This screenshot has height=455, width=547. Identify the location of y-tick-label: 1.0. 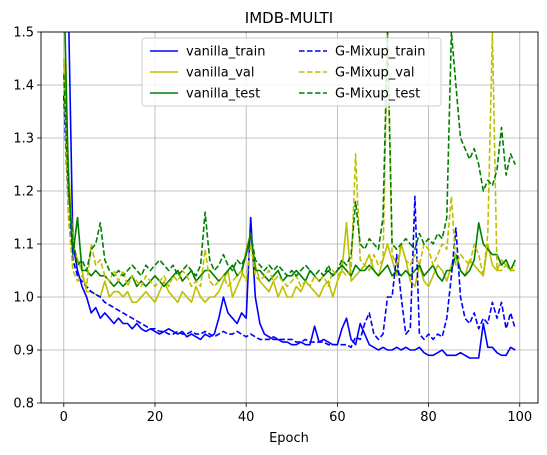
(23, 298).